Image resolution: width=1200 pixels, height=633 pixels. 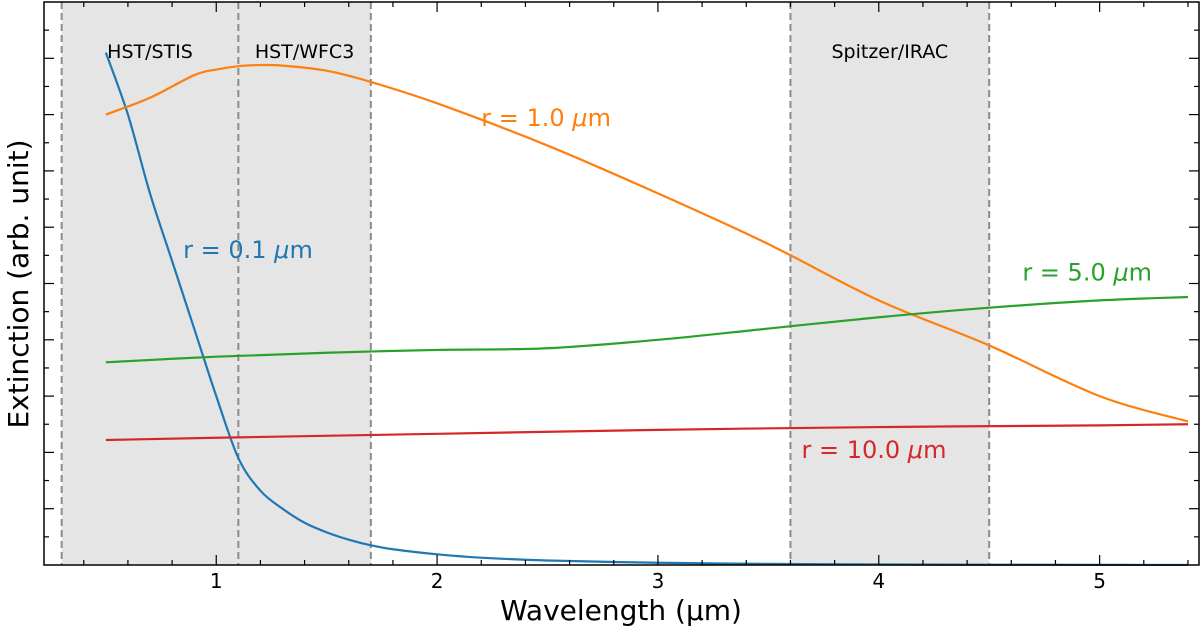 I want to click on series-label-3: r = 10.0 μm, so click(x=873, y=450).